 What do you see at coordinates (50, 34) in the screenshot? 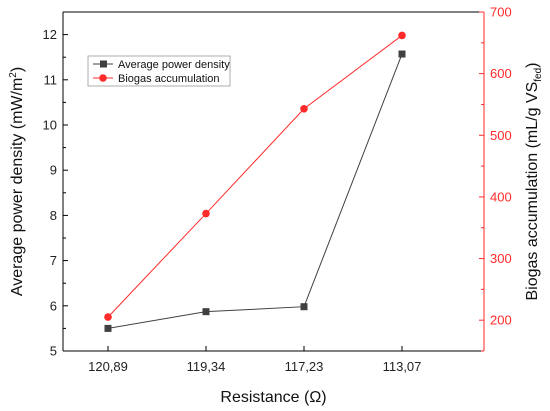
I see `left-tick-label: 12` at bounding box center [50, 34].